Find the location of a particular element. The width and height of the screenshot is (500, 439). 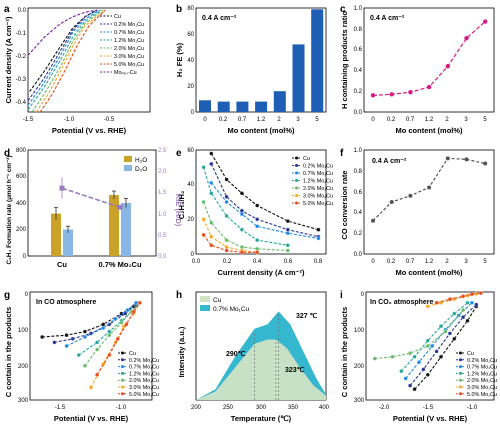

panel-i-title: In CO₂ atmosphere is located at coordinates (402, 302).